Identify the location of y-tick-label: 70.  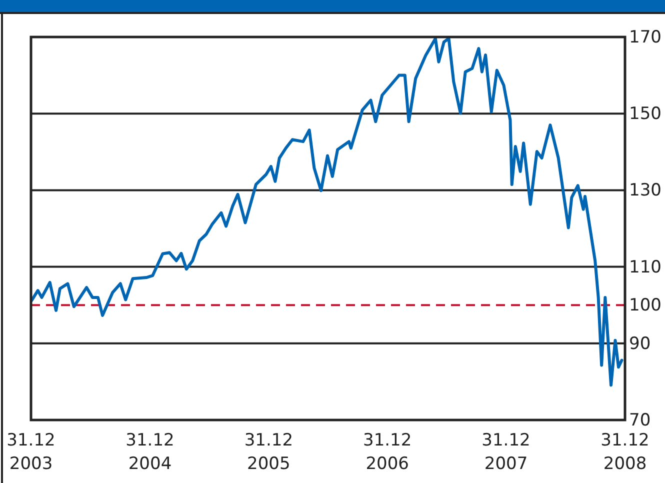
(640, 420).